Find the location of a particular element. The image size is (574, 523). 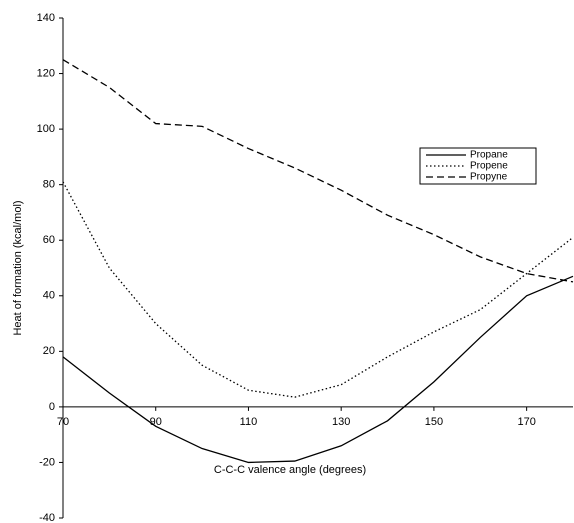

legend-box is located at coordinates (478, 166).